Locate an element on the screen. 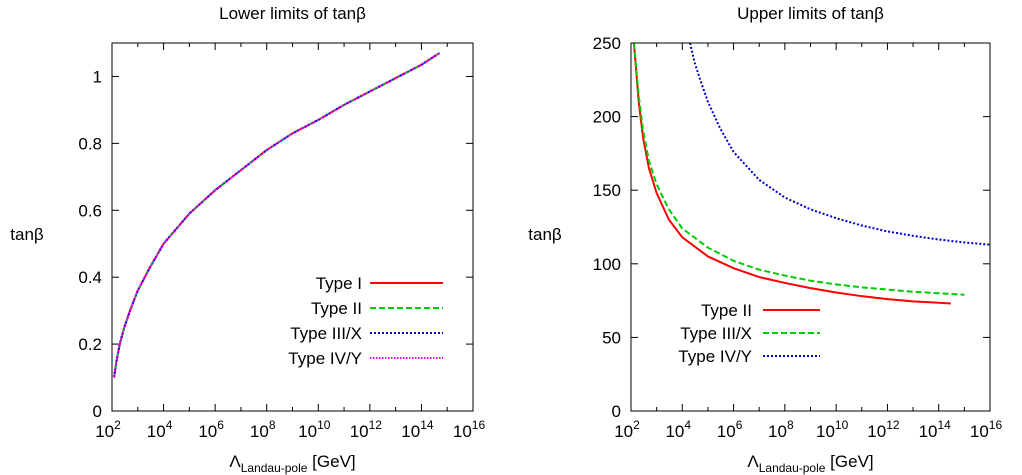 This screenshot has height=475, width=1022. y-tick-label: 0.6 is located at coordinates (90, 210).